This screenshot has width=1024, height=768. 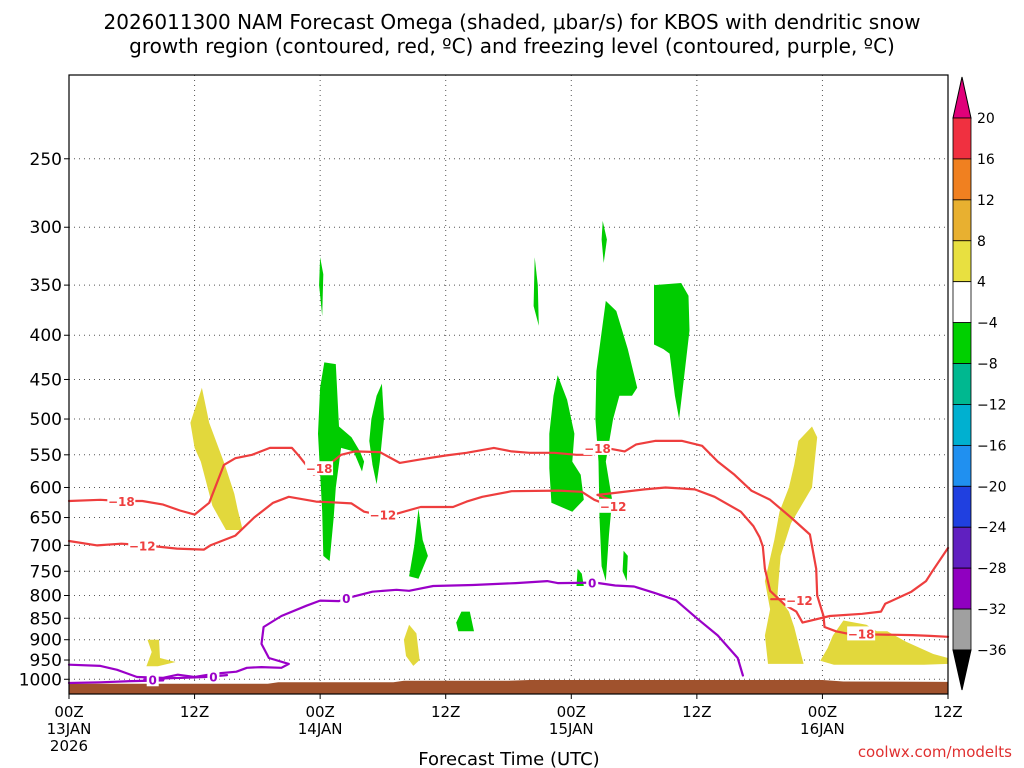 What do you see at coordinates (986, 201) in the screenshot?
I see `colorbar-label-2: 12` at bounding box center [986, 201].